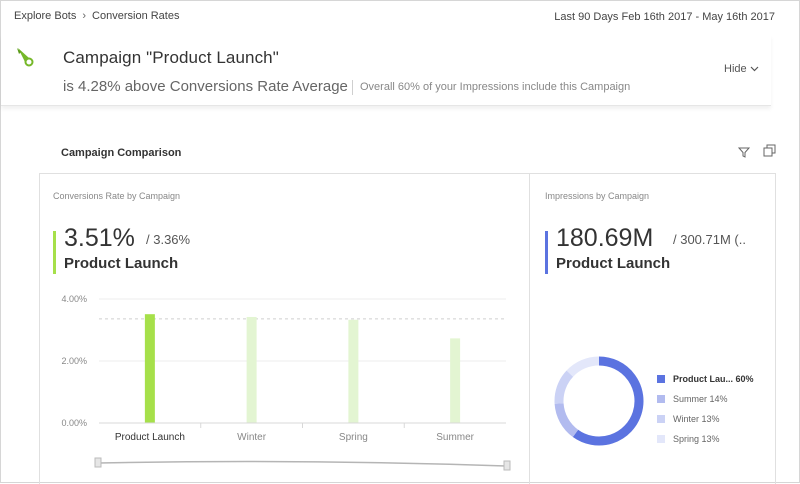 The height and width of the screenshot is (484, 800). I want to click on expand-icon, so click(769, 150).